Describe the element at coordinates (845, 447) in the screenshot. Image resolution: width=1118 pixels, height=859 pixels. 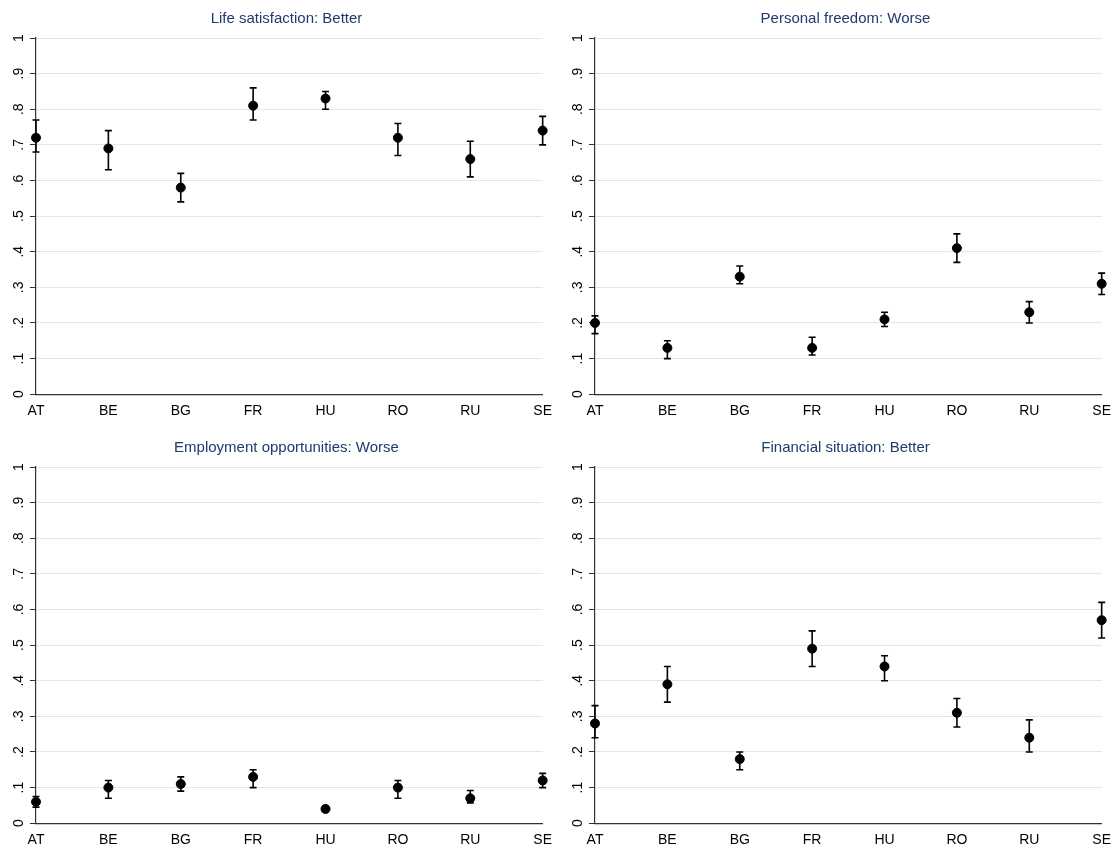
I see `chart-title: Financial situation: Better` at that location.